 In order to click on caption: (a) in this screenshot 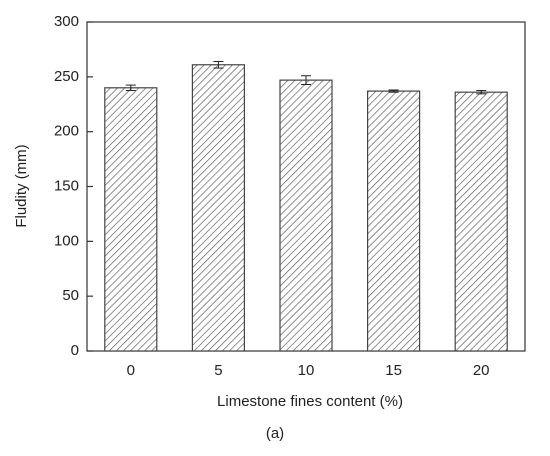, I will do `click(275, 433)`.